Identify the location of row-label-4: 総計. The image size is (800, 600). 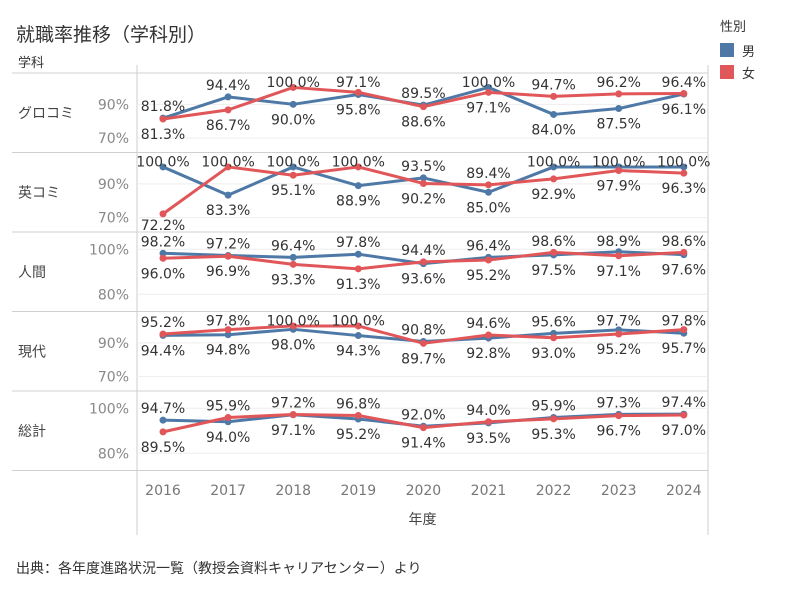
(32, 432).